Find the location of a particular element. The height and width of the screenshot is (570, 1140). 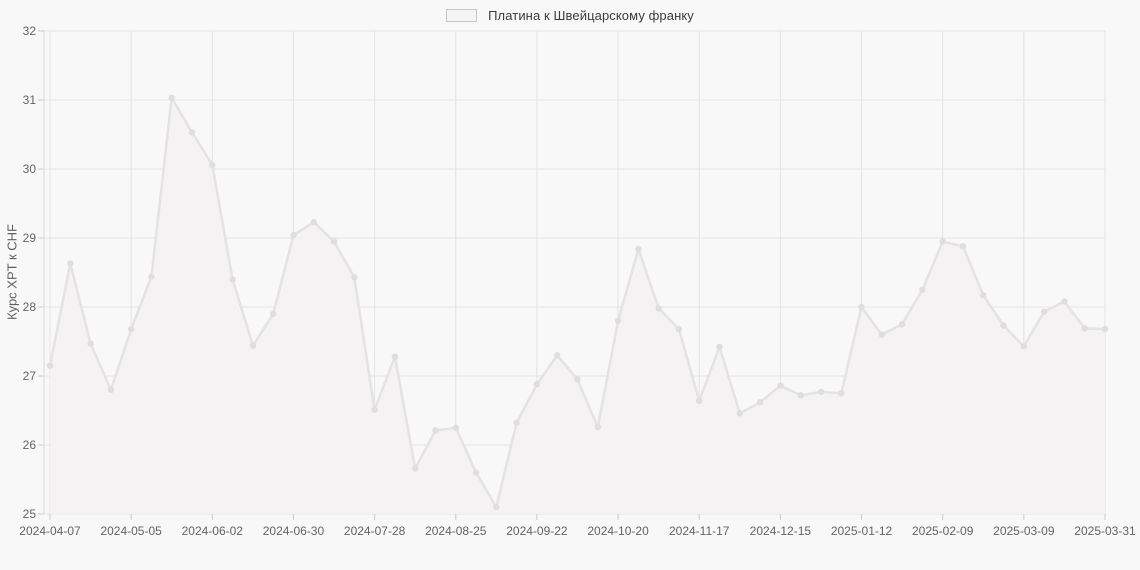

x-tick-label: 2024-05-05 is located at coordinates (131, 531).